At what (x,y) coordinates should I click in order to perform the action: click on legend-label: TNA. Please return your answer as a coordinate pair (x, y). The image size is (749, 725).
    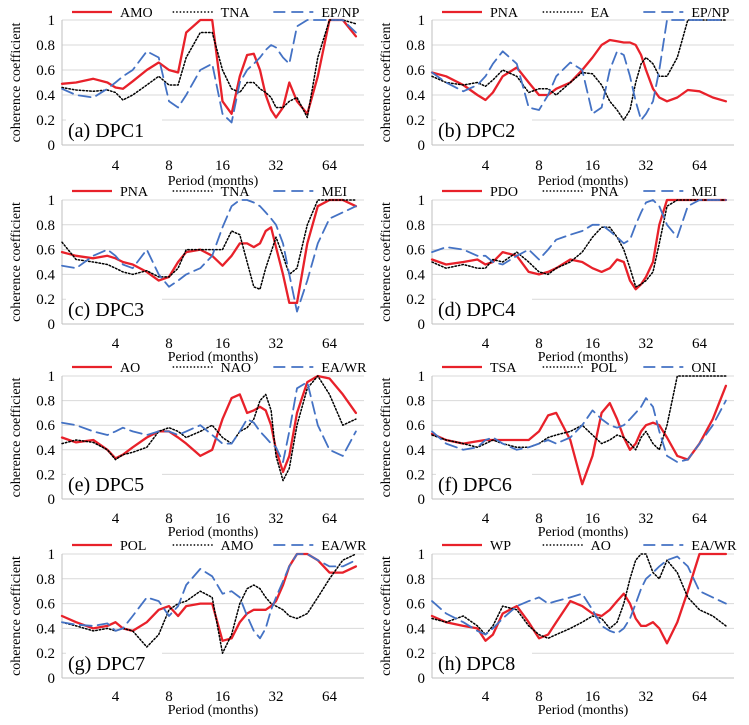
    Looking at the image, I should click on (236, 192).